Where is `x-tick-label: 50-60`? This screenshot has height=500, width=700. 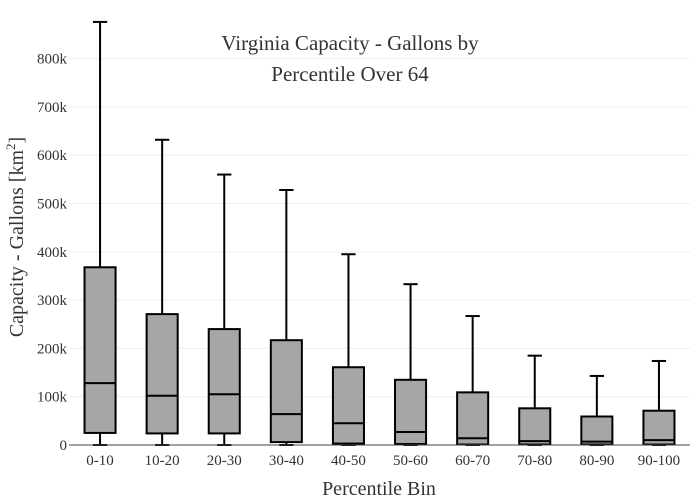 x-tick-label: 50-60 is located at coordinates (410, 461).